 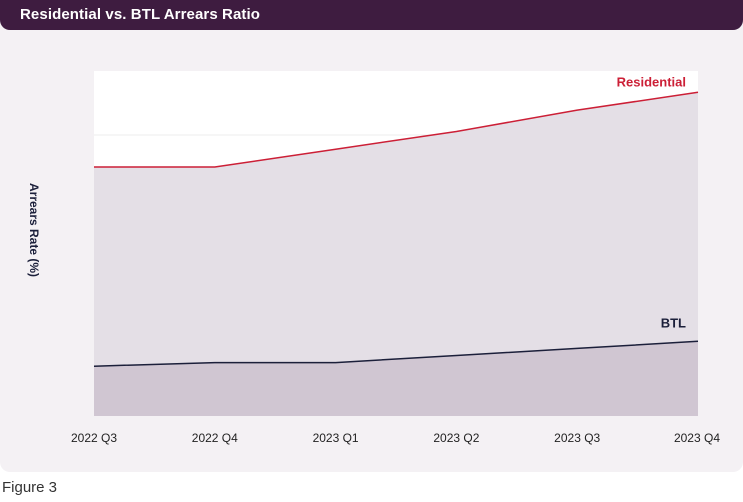 What do you see at coordinates (396, 129) in the screenshot?
I see `residential-line` at bounding box center [396, 129].